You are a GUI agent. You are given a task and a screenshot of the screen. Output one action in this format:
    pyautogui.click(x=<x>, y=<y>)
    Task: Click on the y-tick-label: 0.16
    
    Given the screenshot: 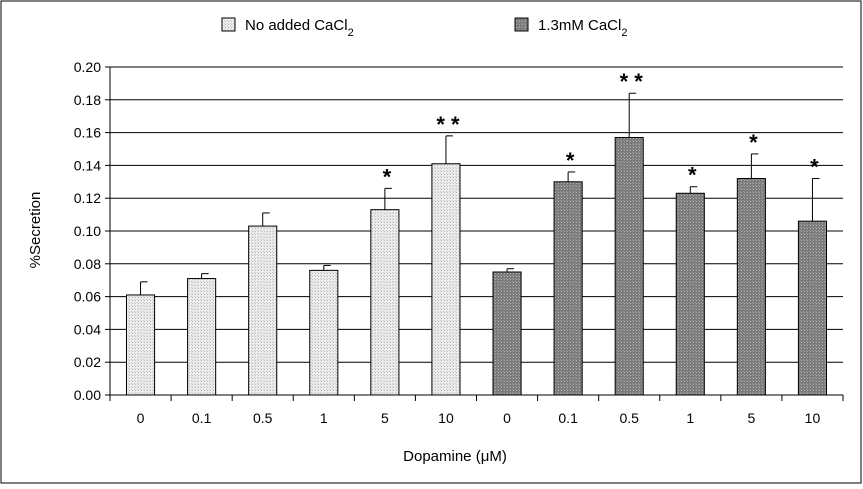 What is the action you would take?
    pyautogui.click(x=87, y=133)
    